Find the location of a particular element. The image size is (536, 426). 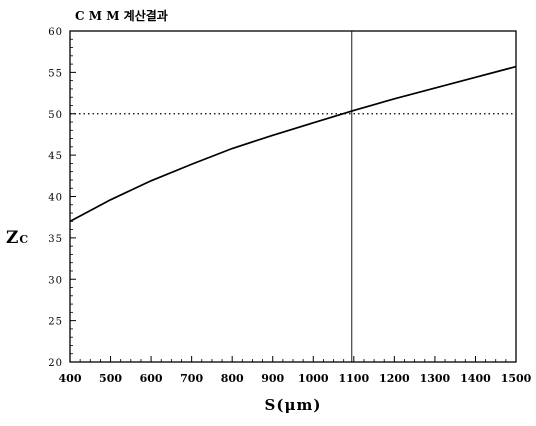

x-tick-label: 400 is located at coordinates (70, 378).